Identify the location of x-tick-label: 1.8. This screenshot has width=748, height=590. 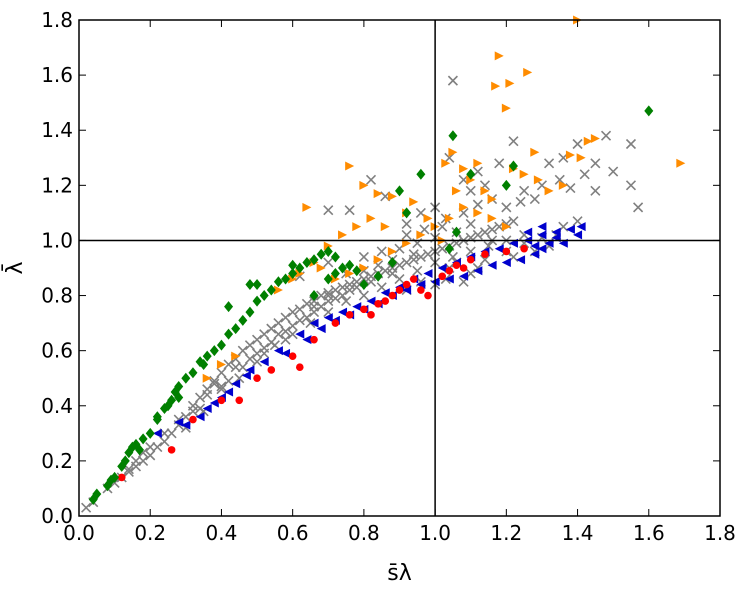
(720, 533).